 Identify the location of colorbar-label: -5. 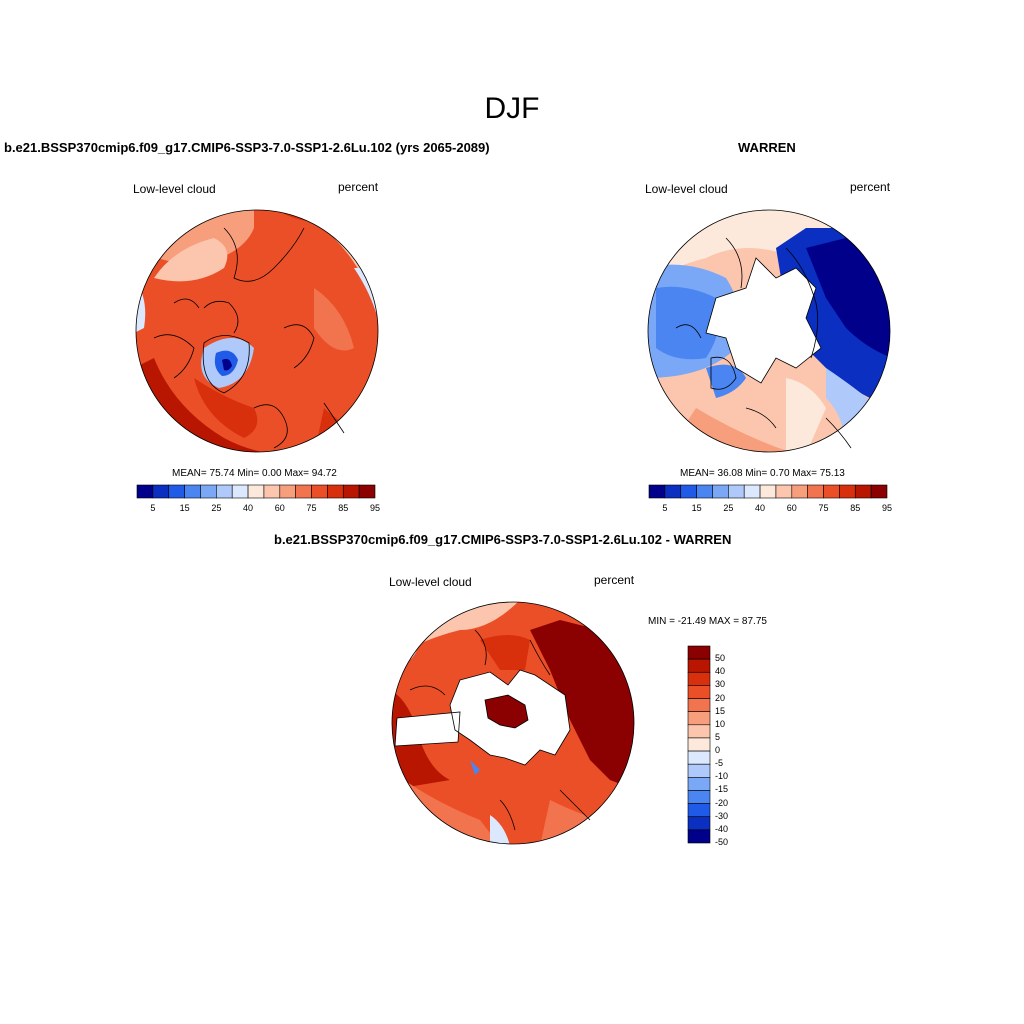
(719, 763).